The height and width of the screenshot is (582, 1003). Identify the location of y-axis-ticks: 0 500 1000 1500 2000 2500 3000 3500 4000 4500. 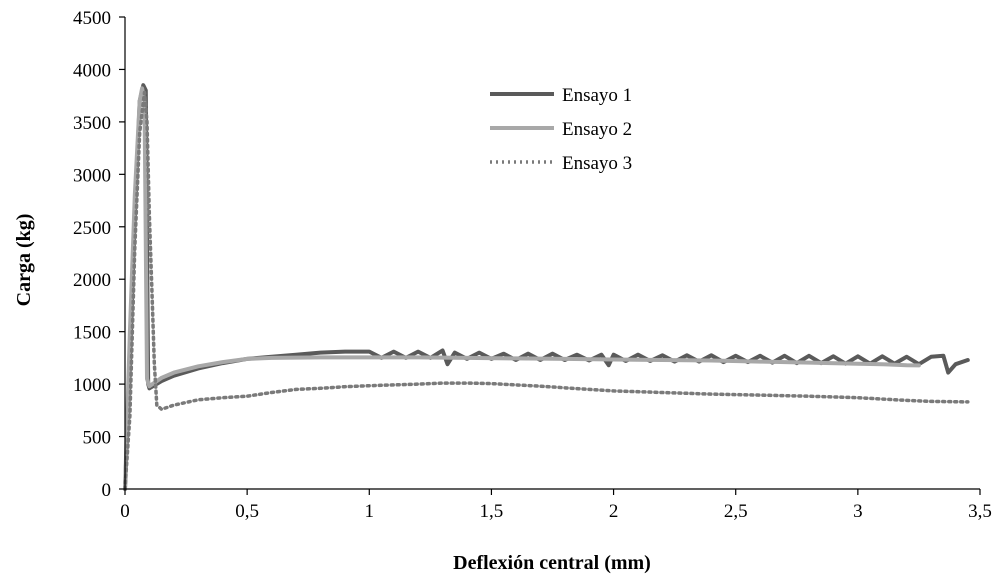
(99, 254).